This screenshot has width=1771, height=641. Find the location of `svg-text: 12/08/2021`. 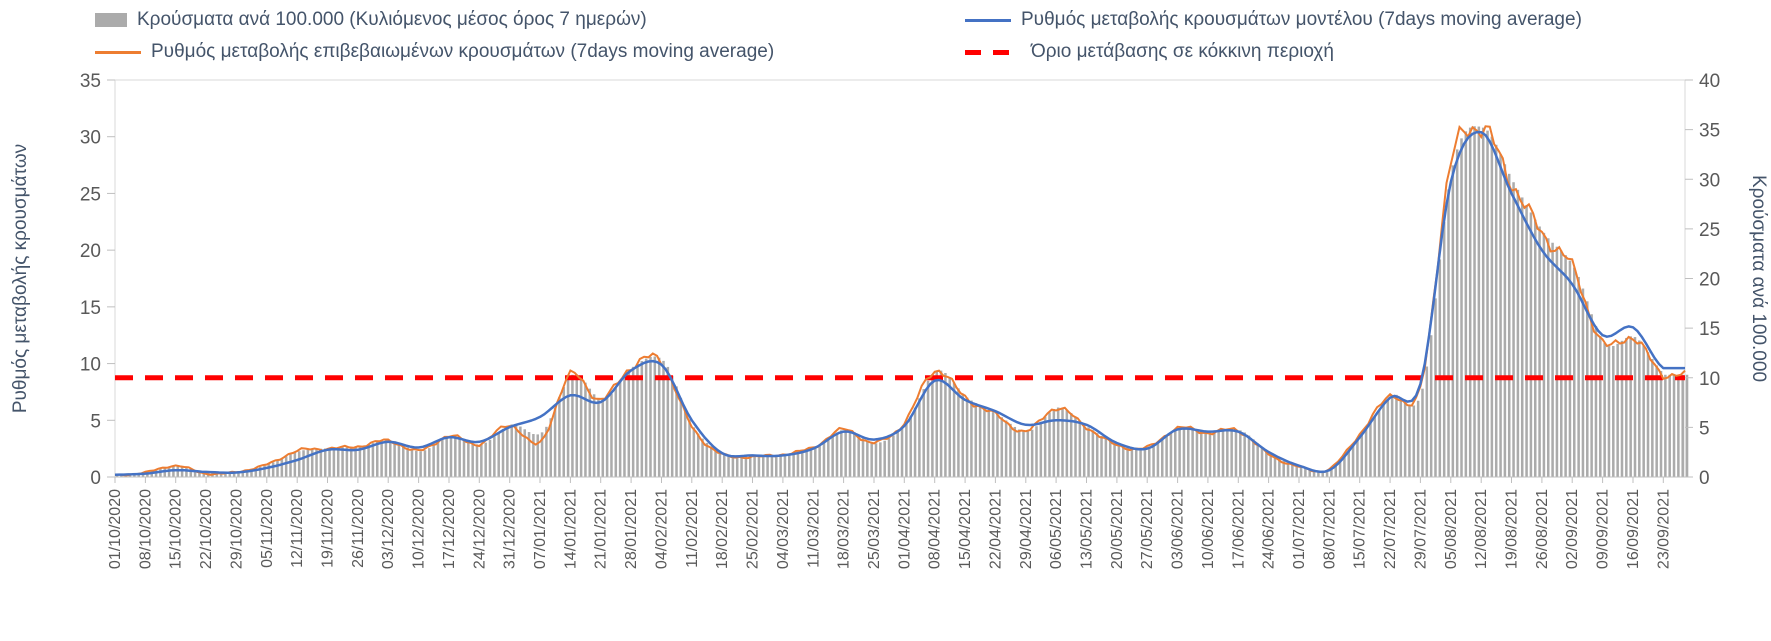

svg-text: 12/08/2021 is located at coordinates (1481, 529).